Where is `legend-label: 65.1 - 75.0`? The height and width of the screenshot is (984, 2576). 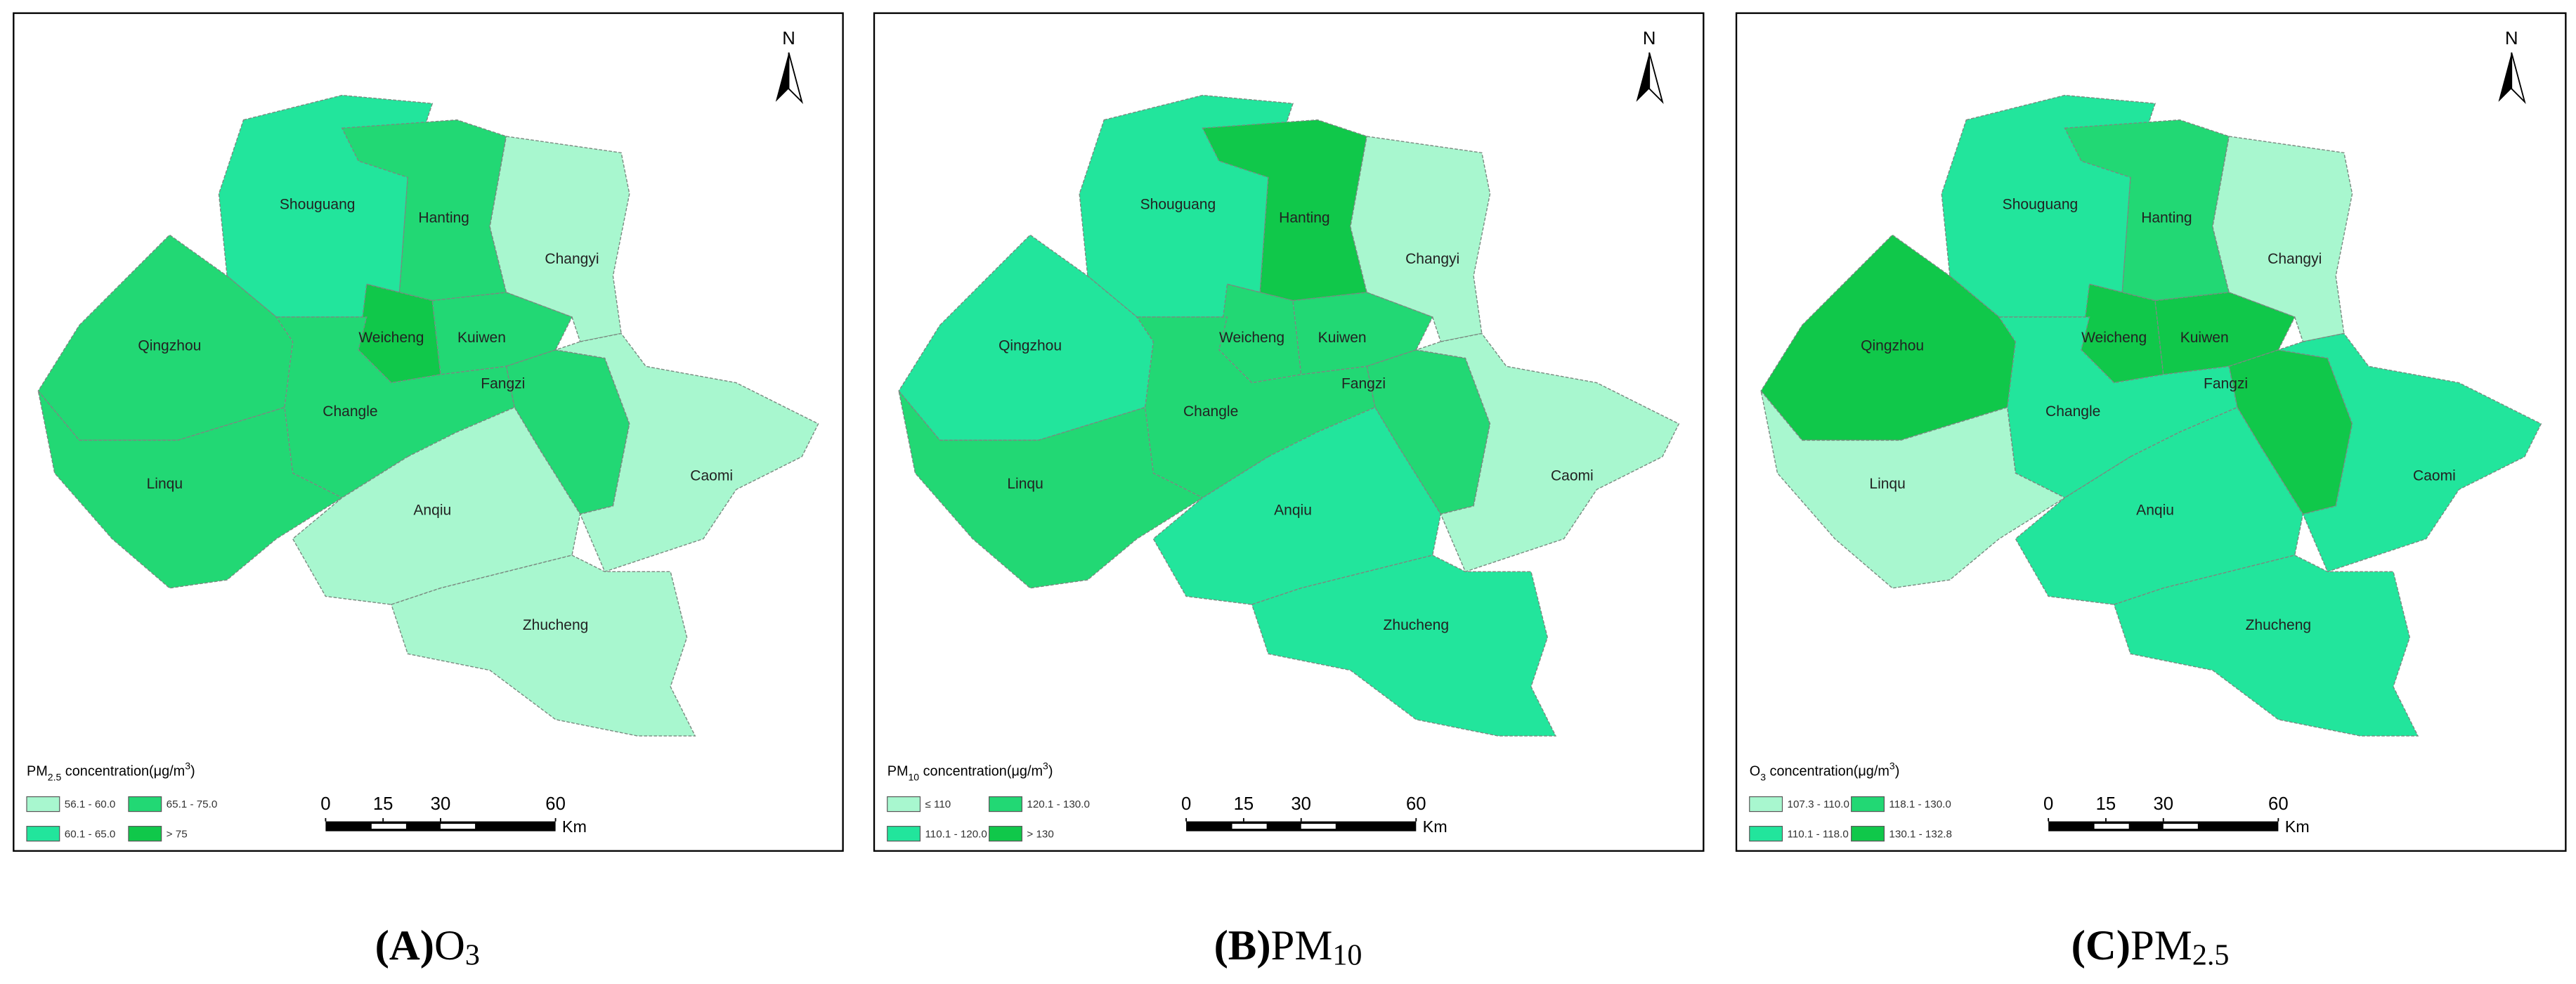 legend-label: 65.1 - 75.0 is located at coordinates (192, 804).